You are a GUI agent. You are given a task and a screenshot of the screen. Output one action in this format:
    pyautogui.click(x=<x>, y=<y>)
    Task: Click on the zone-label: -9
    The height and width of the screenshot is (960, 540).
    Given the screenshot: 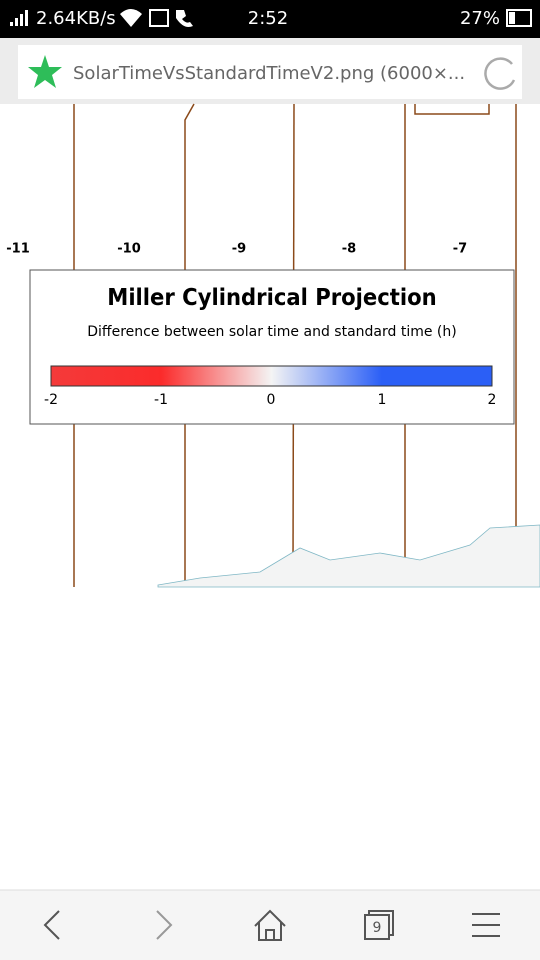 What is the action you would take?
    pyautogui.click(x=239, y=249)
    